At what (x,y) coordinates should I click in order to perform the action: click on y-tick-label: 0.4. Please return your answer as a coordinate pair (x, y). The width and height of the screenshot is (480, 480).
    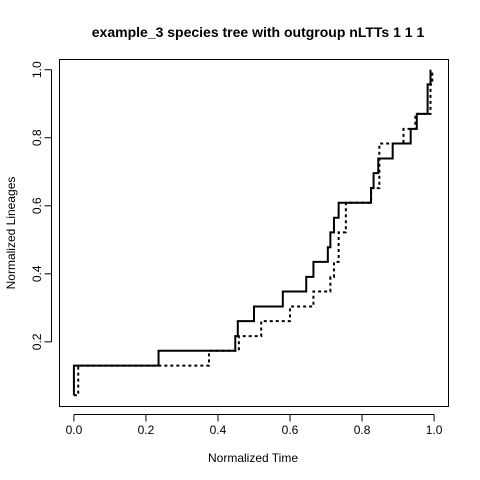
    Looking at the image, I should click on (37, 273).